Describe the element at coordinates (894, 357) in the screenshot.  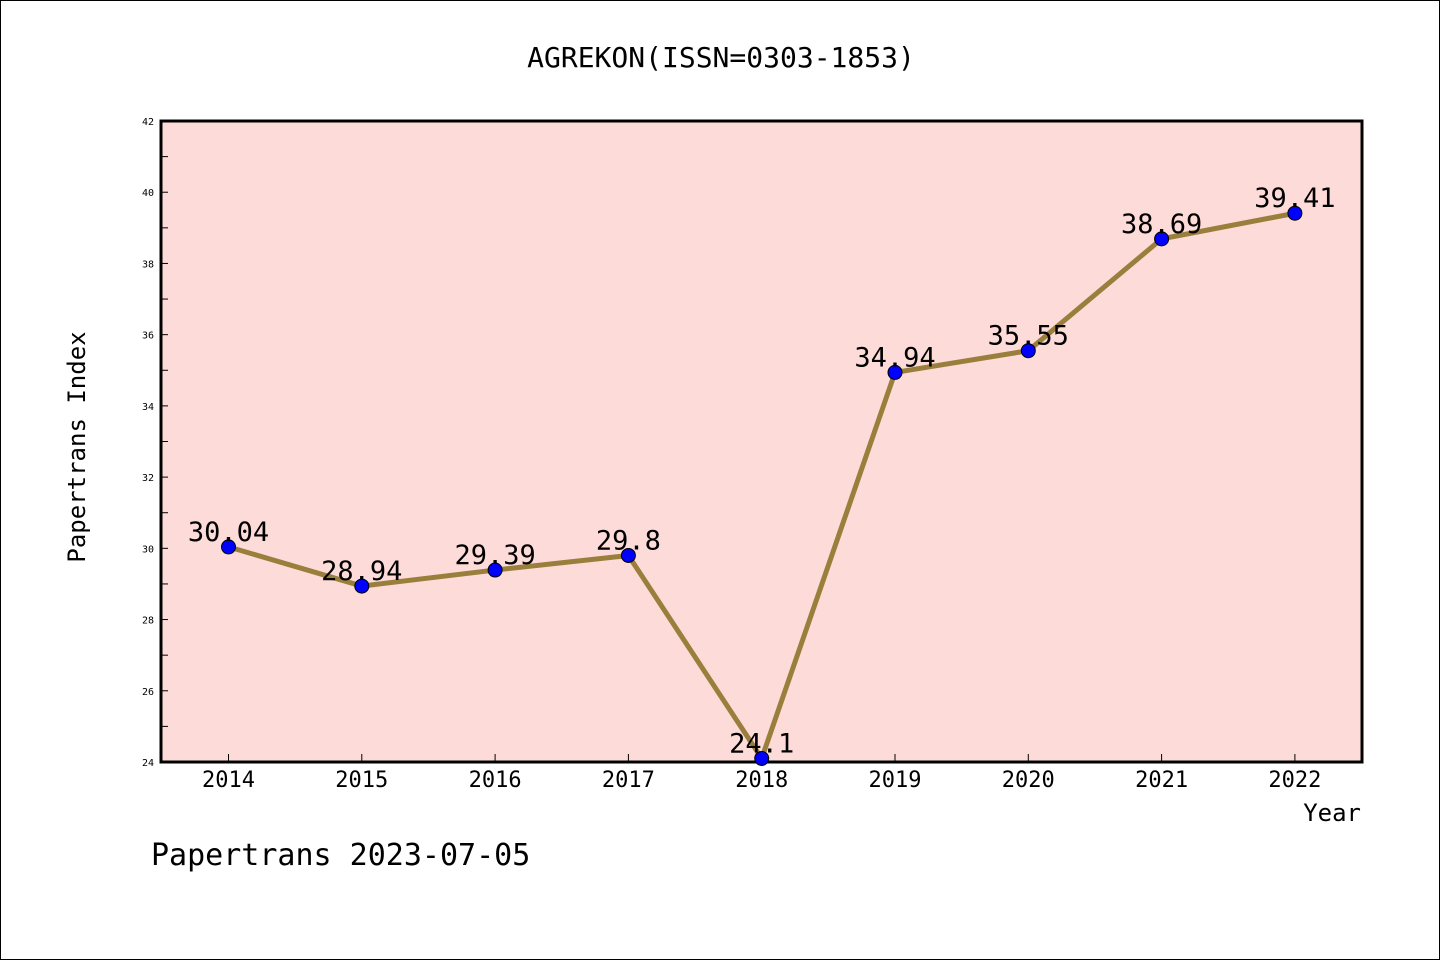
I see `data-label: 34.94` at that location.